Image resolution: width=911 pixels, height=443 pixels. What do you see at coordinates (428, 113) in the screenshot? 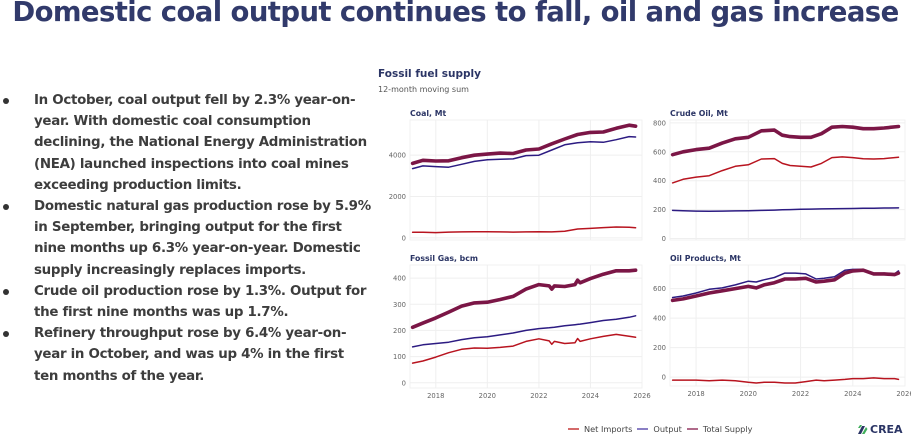
I see `panel-title: Coal, Mt` at bounding box center [428, 113].